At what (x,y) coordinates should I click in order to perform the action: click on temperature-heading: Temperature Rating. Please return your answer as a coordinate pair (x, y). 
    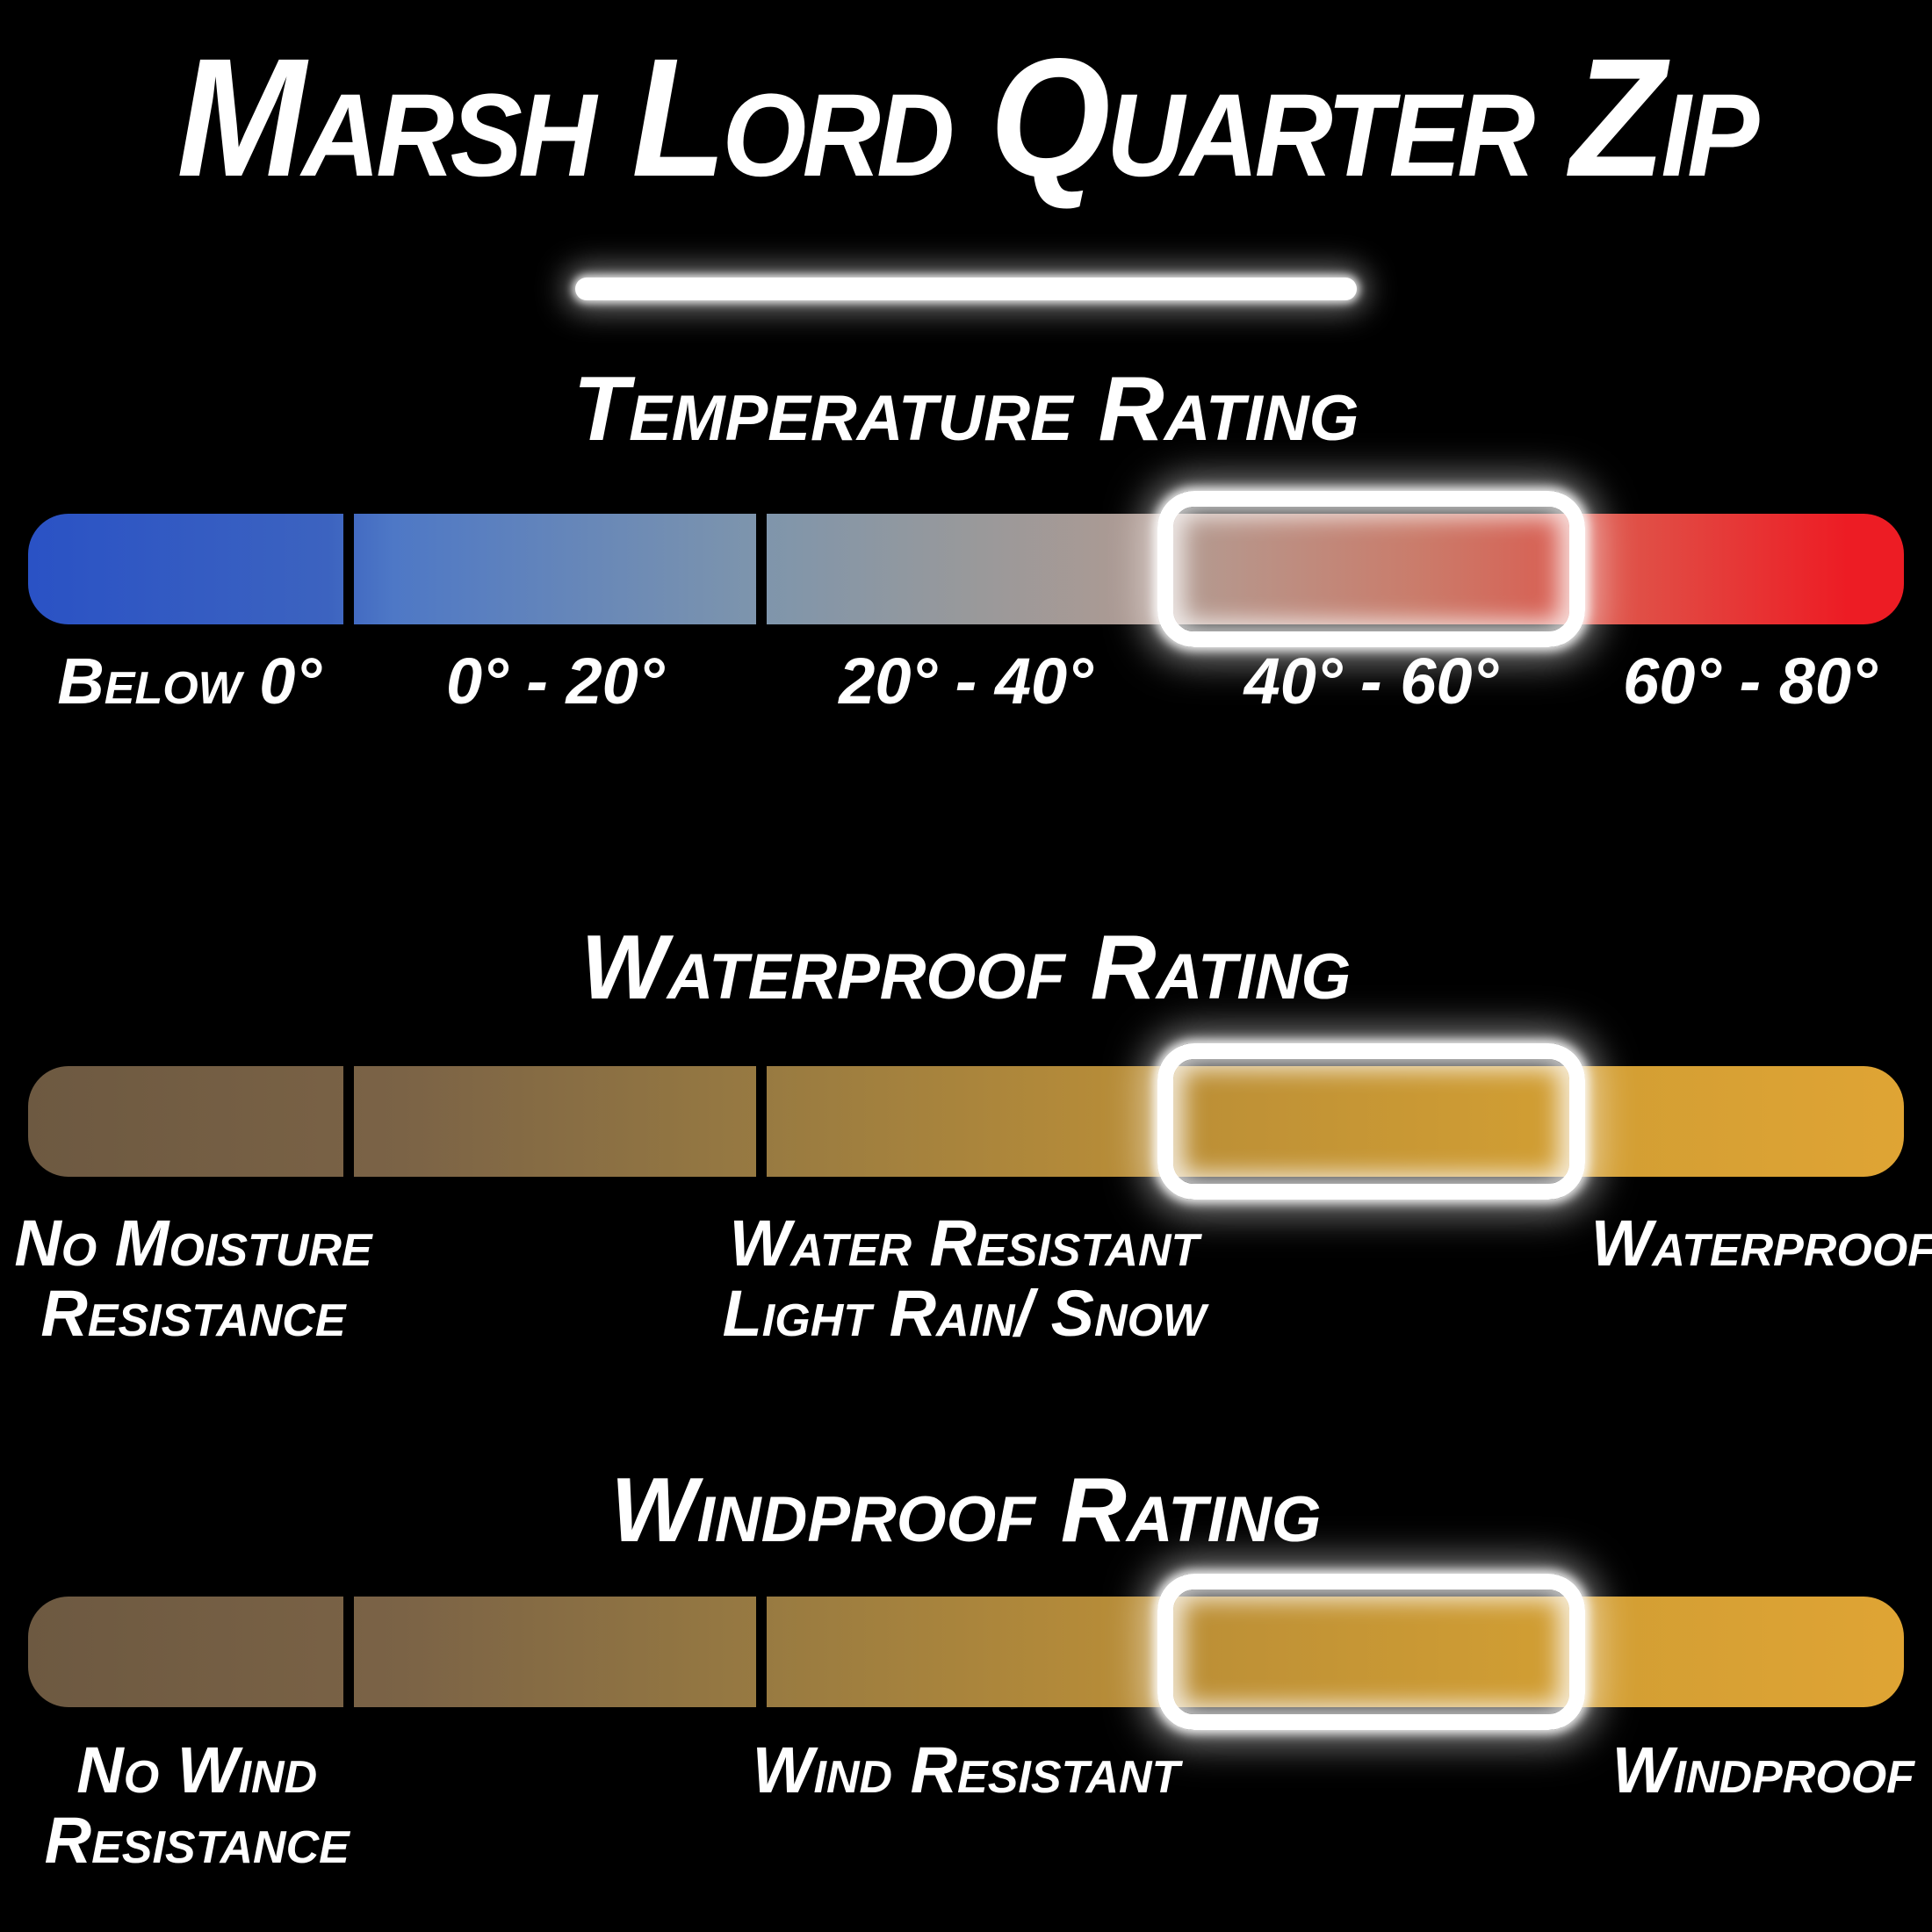
    Looking at the image, I should click on (966, 409).